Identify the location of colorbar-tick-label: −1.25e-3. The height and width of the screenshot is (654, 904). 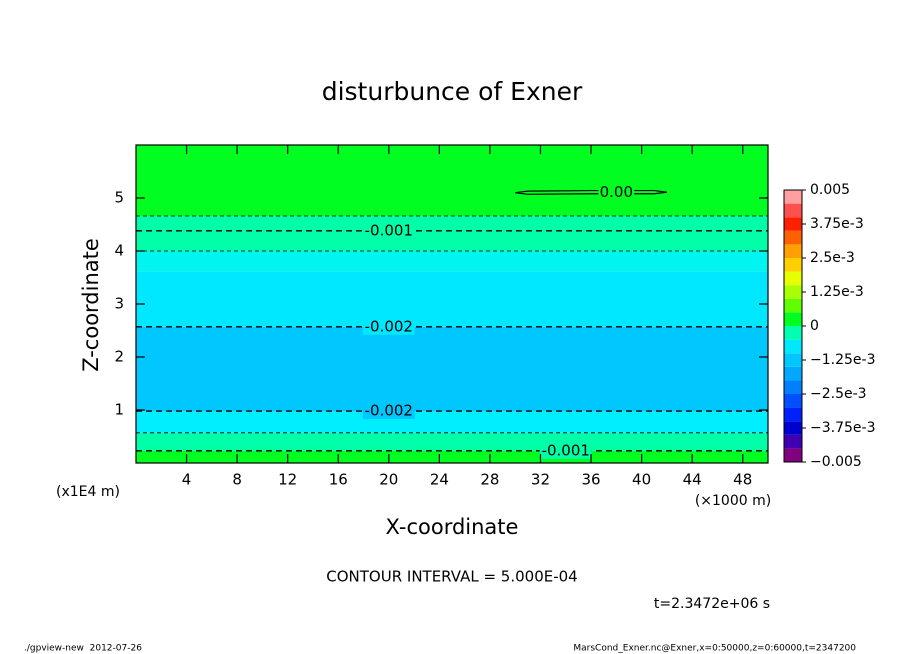
(842, 360).